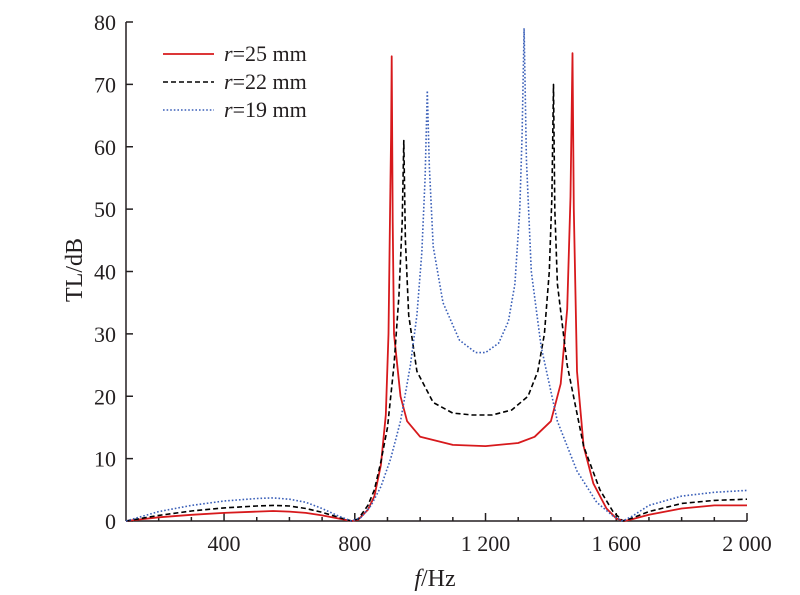 The image size is (800, 595). Describe the element at coordinates (486, 543) in the screenshot. I see `x-tick-label: 1 200` at that location.